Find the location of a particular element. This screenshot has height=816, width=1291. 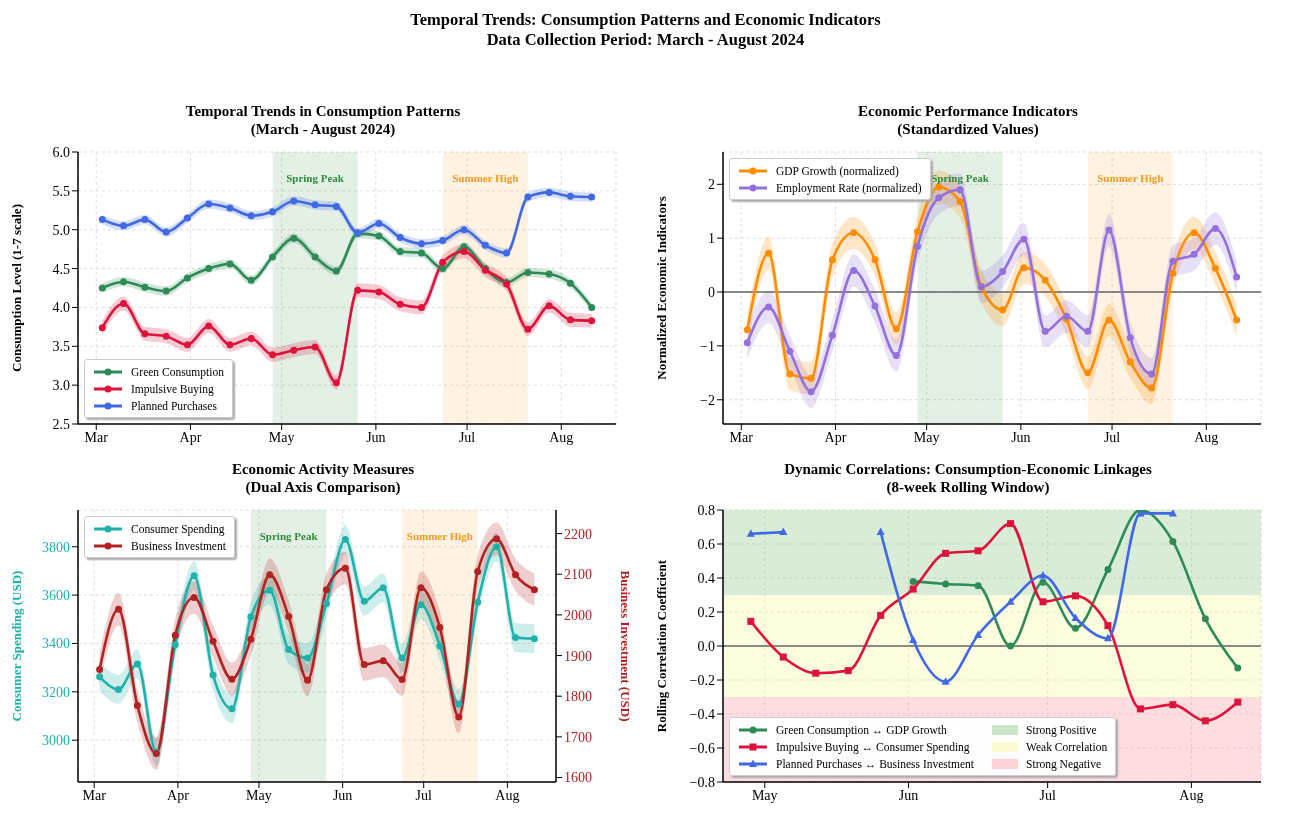

y-axis-title: Rolling Correlation Coefficient is located at coordinates (661, 646).